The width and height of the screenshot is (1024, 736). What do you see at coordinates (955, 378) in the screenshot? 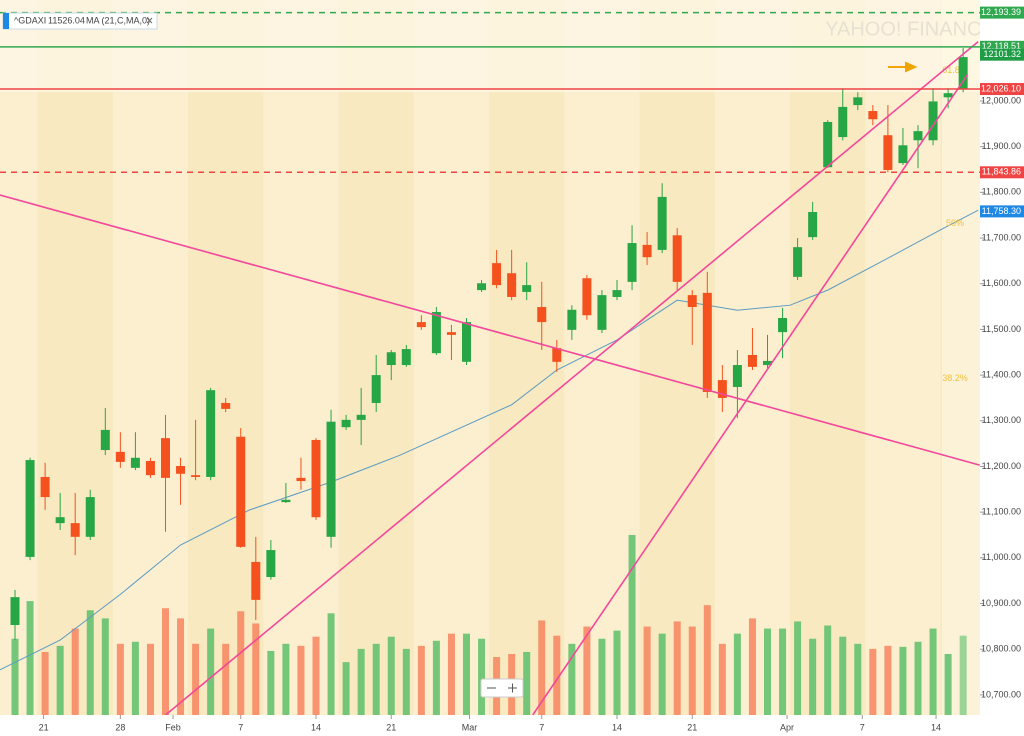
I see `fib-label: 38.2%` at bounding box center [955, 378].